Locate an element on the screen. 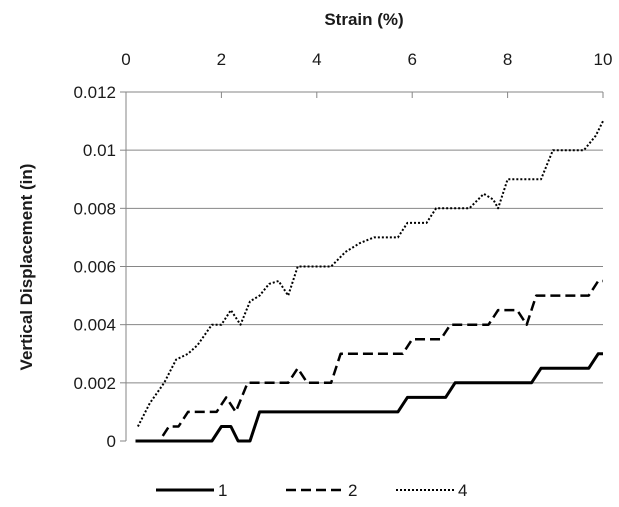  y-tick-label: 0.006 is located at coordinates (94, 267).